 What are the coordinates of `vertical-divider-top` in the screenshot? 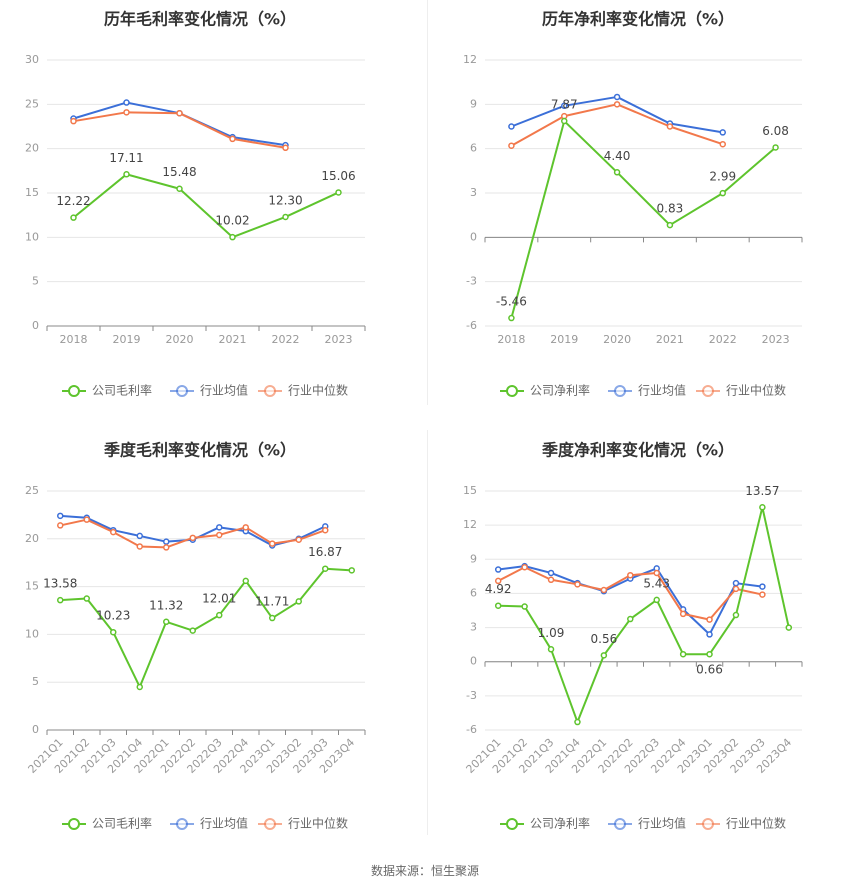 It's located at (427, 202).